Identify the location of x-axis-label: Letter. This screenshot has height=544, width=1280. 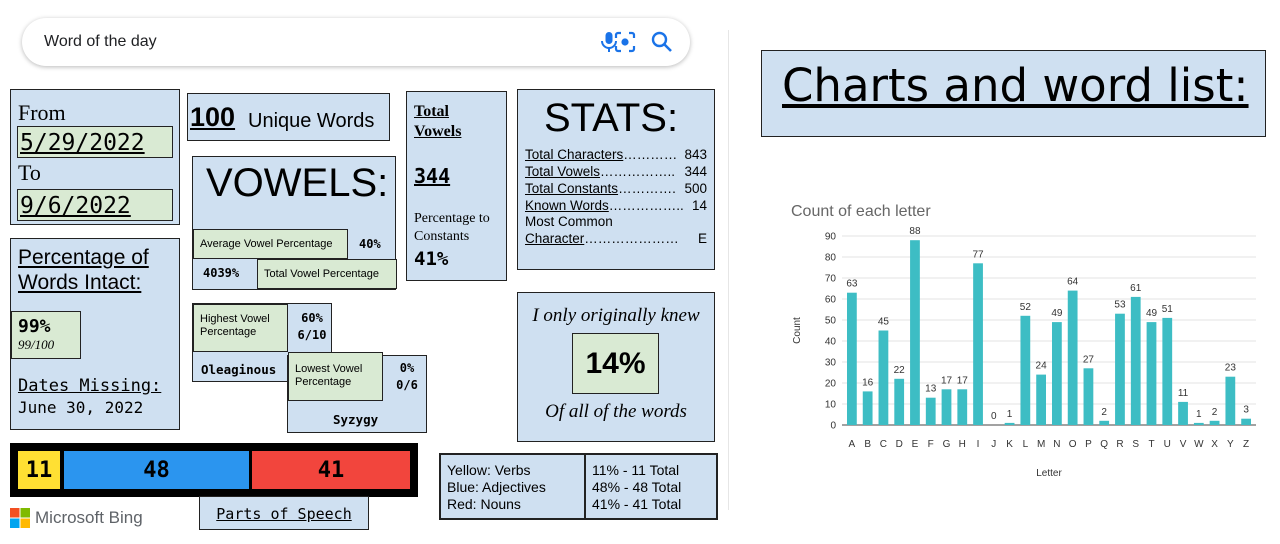
(1049, 473).